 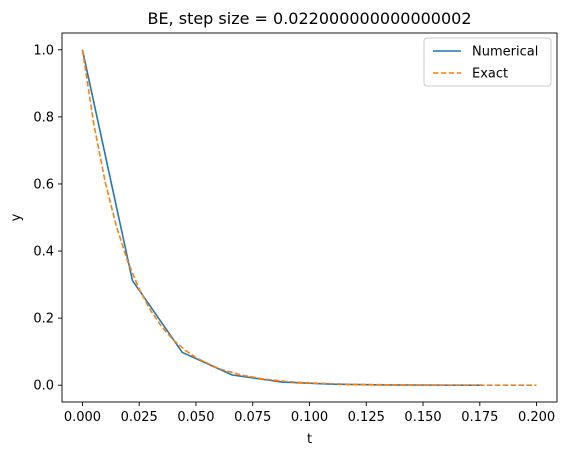 What do you see at coordinates (43, 184) in the screenshot?
I see `y-tick-label: 0.6` at bounding box center [43, 184].